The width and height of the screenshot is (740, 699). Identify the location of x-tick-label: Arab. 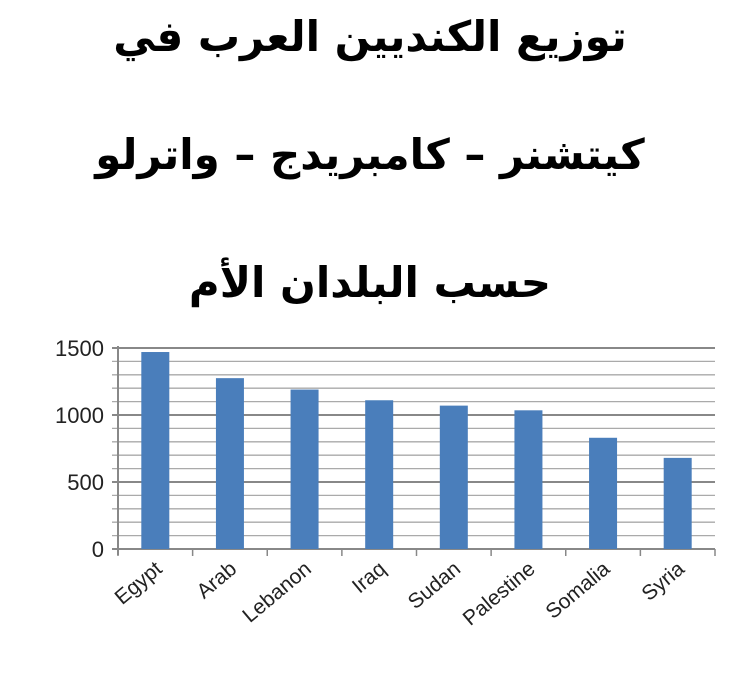
(216, 580).